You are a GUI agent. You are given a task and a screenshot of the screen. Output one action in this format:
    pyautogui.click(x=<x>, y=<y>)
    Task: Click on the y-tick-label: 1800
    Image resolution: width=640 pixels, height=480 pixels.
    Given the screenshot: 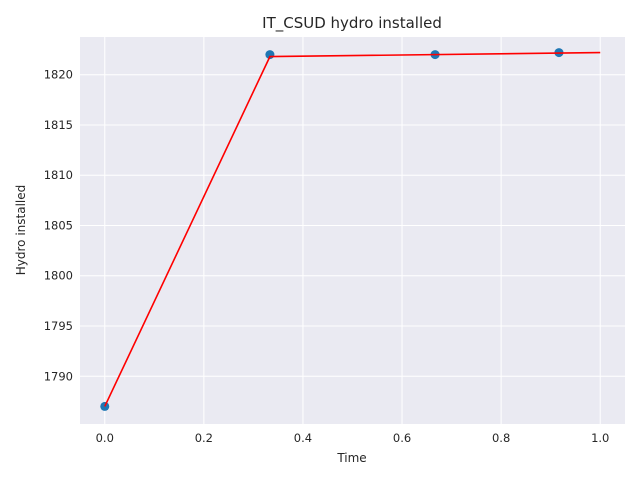 What is the action you would take?
    pyautogui.click(x=58, y=276)
    